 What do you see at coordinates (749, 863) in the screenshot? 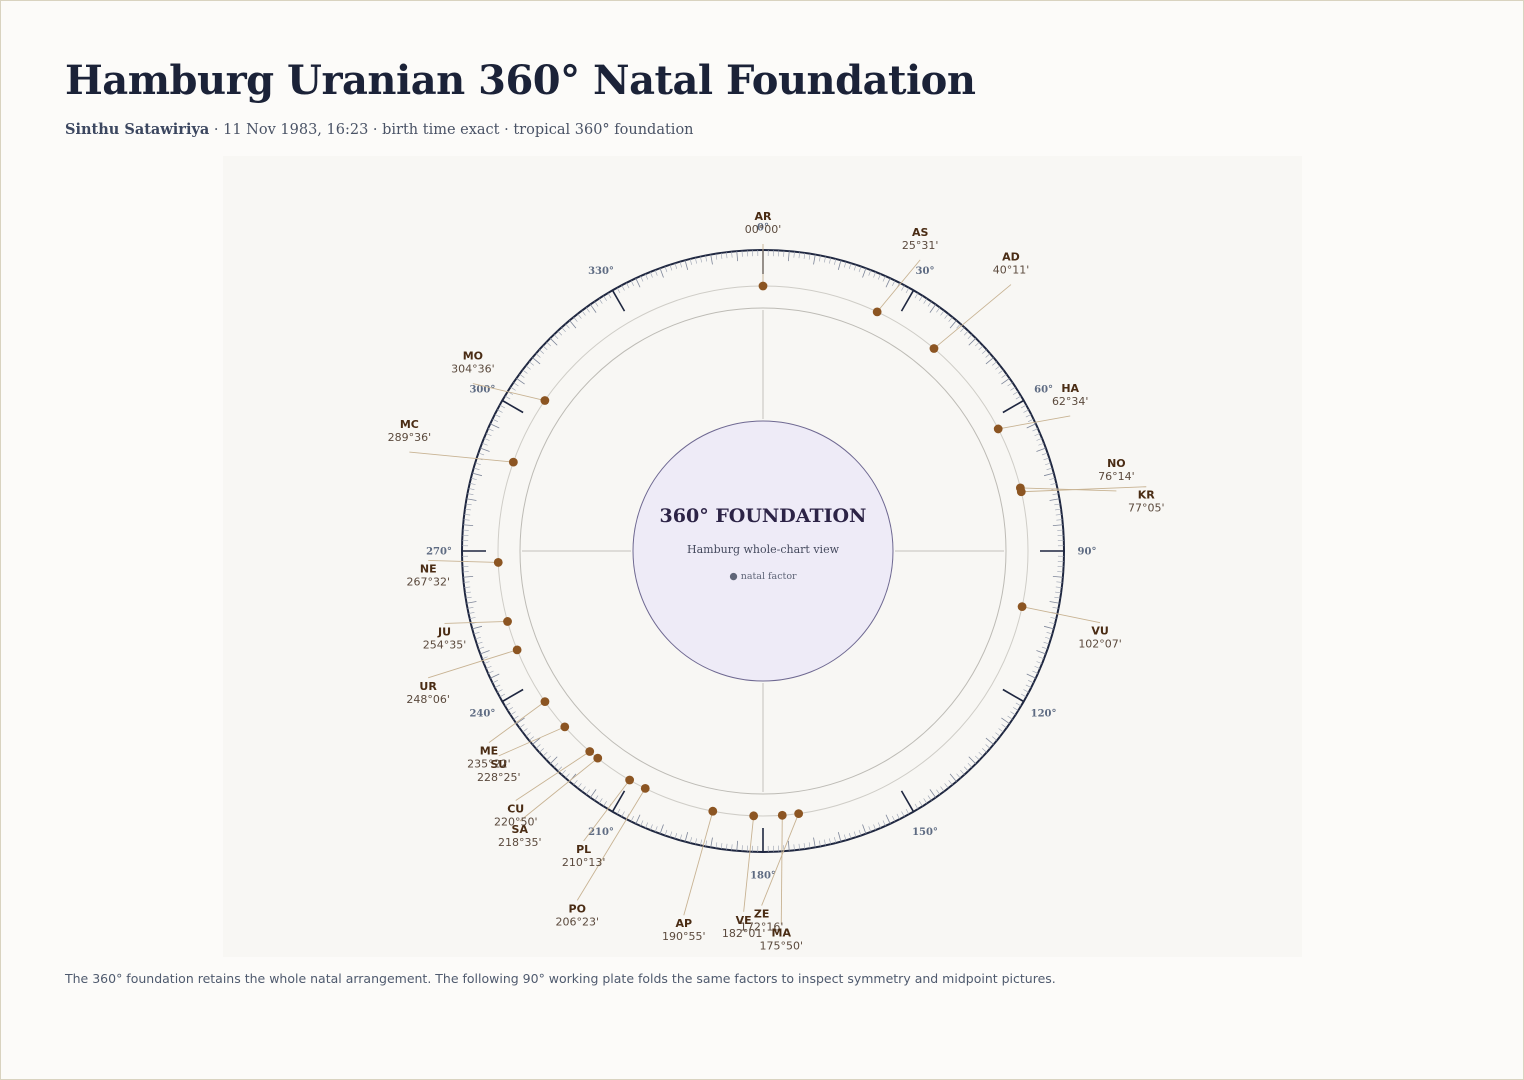
I see `leader-ve` at bounding box center [749, 863].